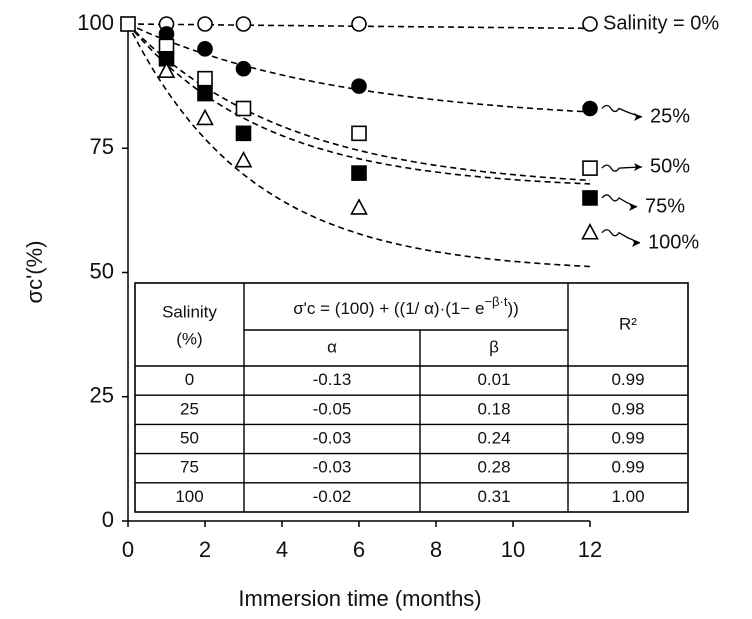 The image size is (752, 619). Describe the element at coordinates (282, 549) in the screenshot. I see `x-tick-label: 4` at that location.